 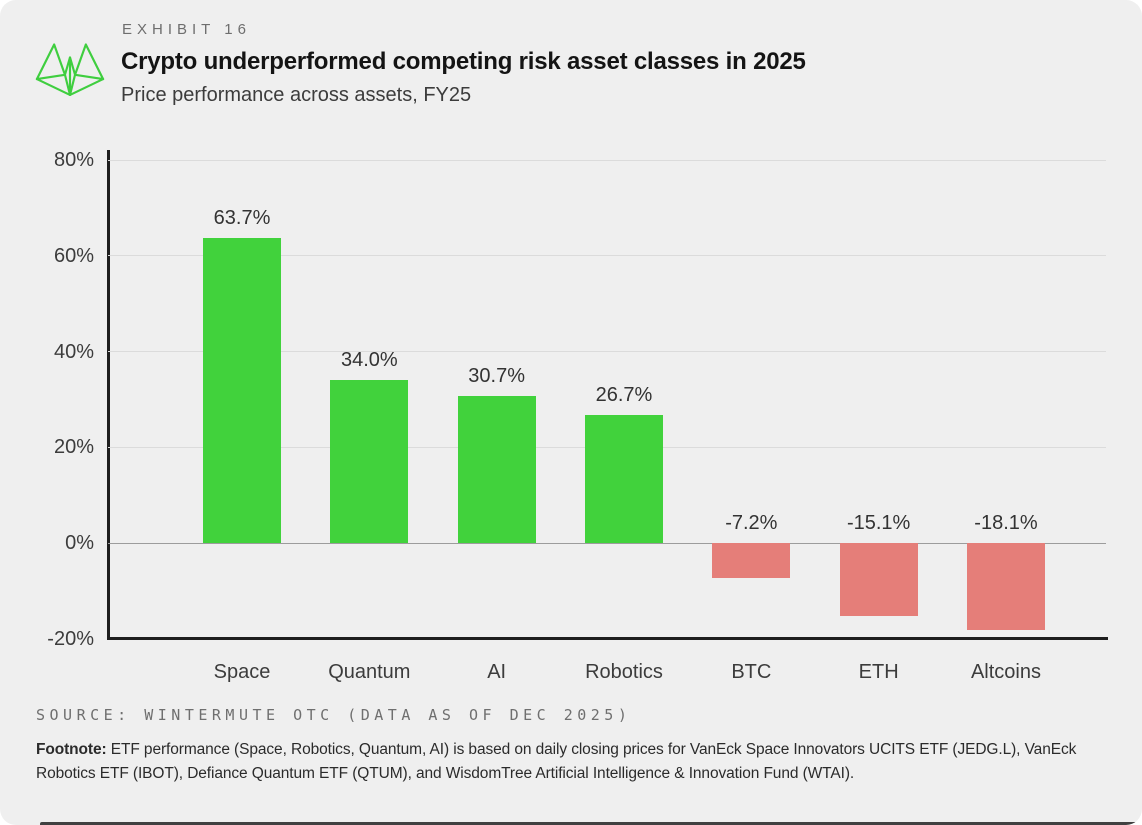 I want to click on x-axis-label-robotics: Robotics, so click(x=624, y=672).